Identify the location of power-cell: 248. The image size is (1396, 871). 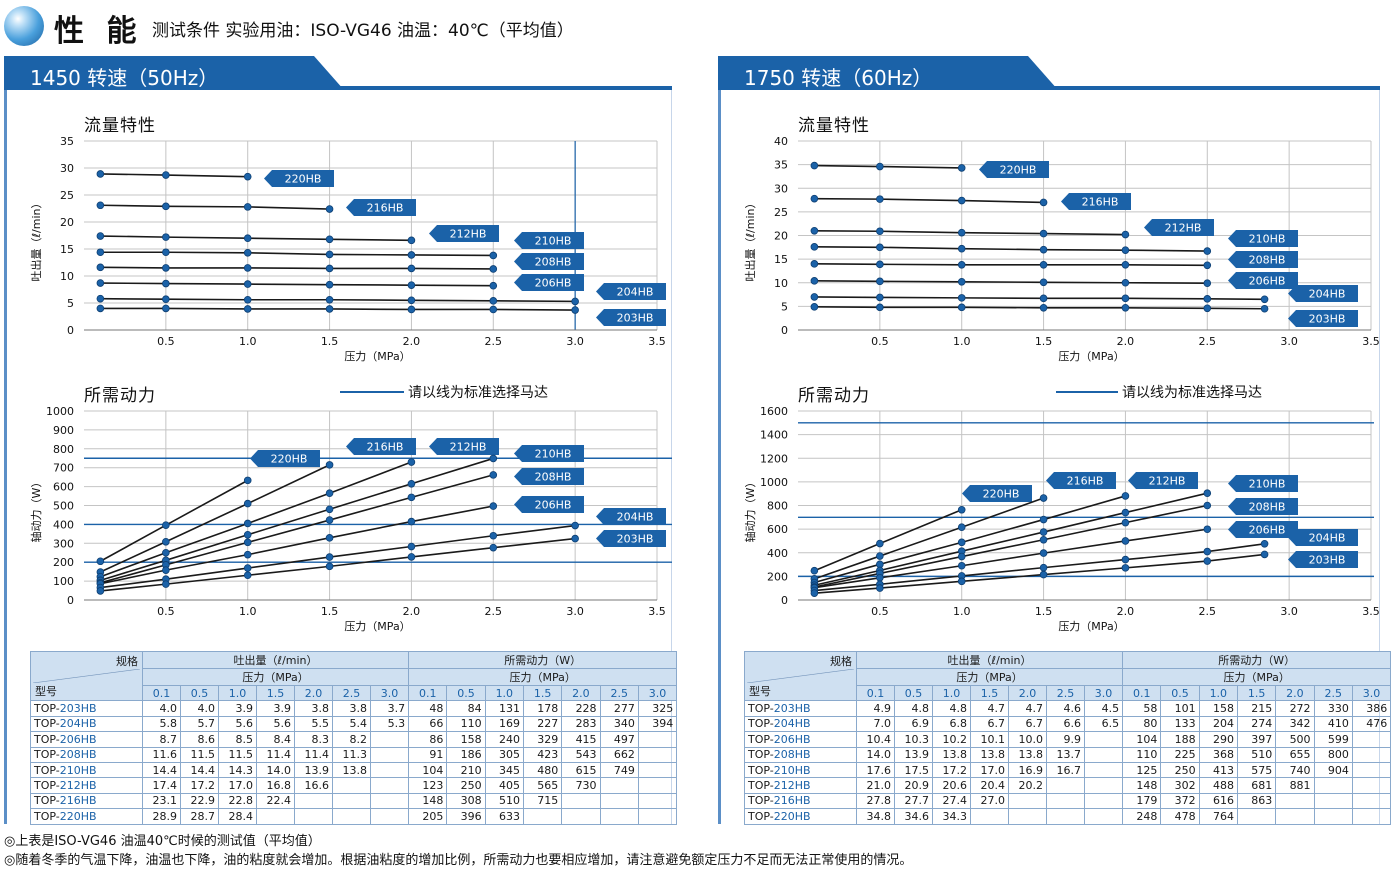
(1142, 816).